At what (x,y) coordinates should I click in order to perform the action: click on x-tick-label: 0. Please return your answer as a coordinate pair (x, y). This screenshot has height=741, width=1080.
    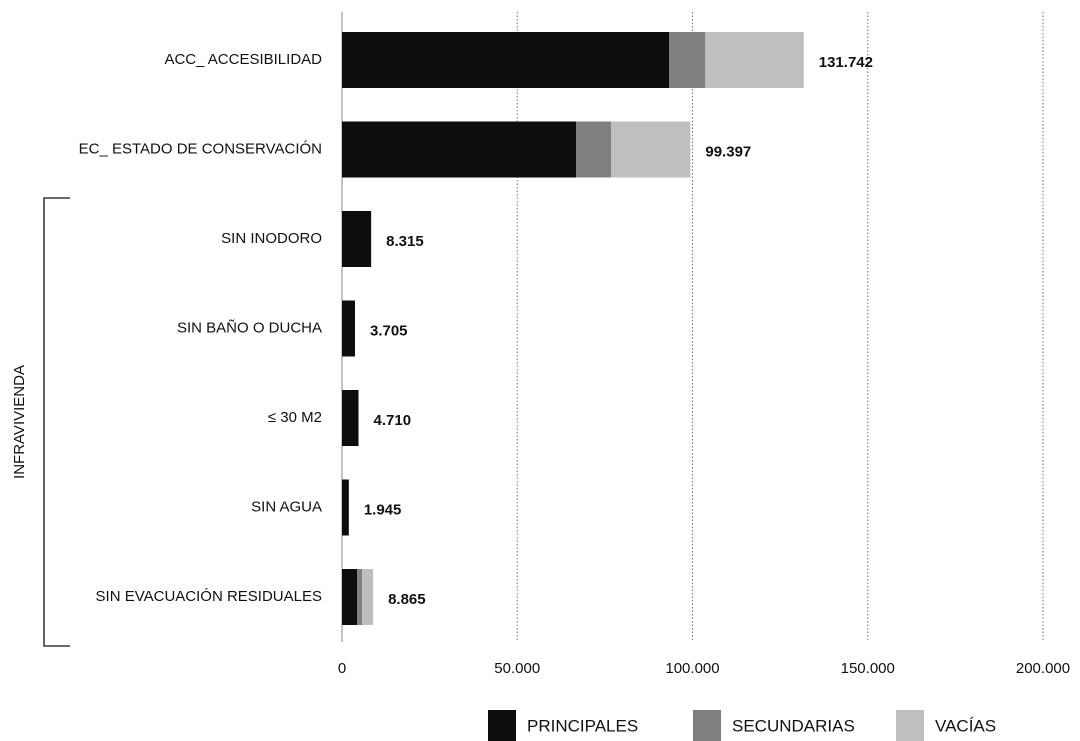
    Looking at the image, I should click on (342, 668).